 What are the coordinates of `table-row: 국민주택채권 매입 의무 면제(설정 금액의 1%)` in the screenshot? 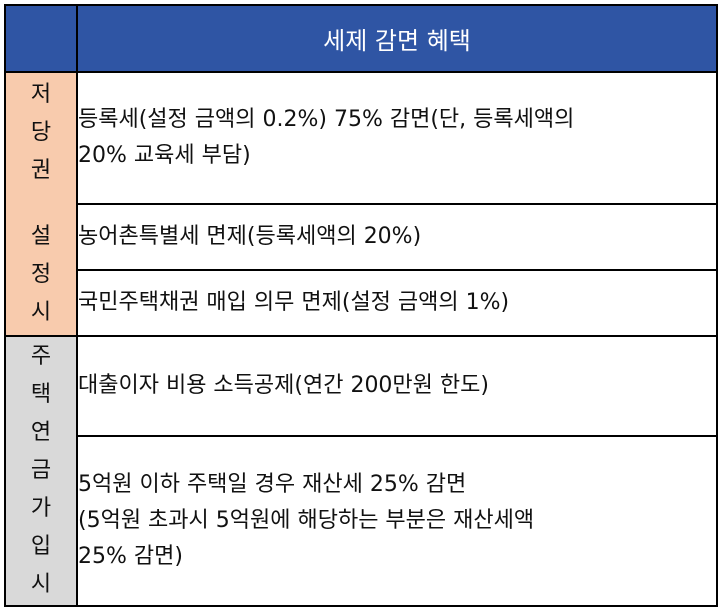 It's located at (361, 303).